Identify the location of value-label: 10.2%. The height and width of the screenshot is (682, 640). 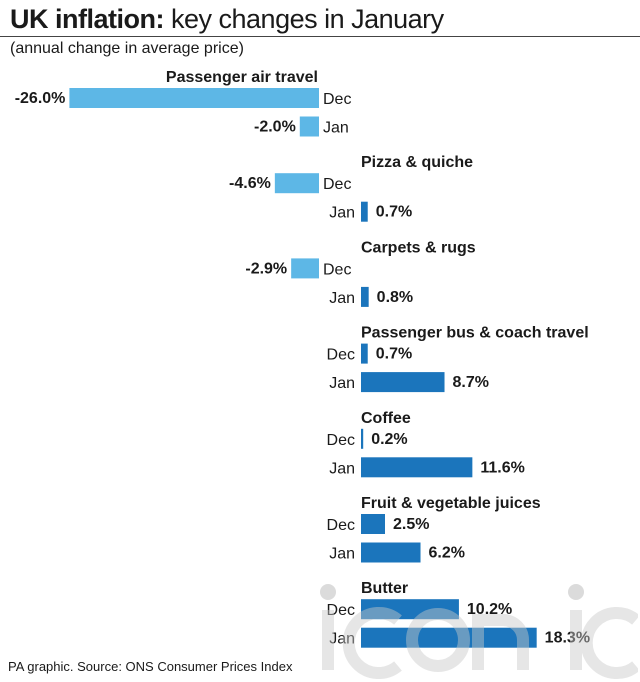
(489, 609).